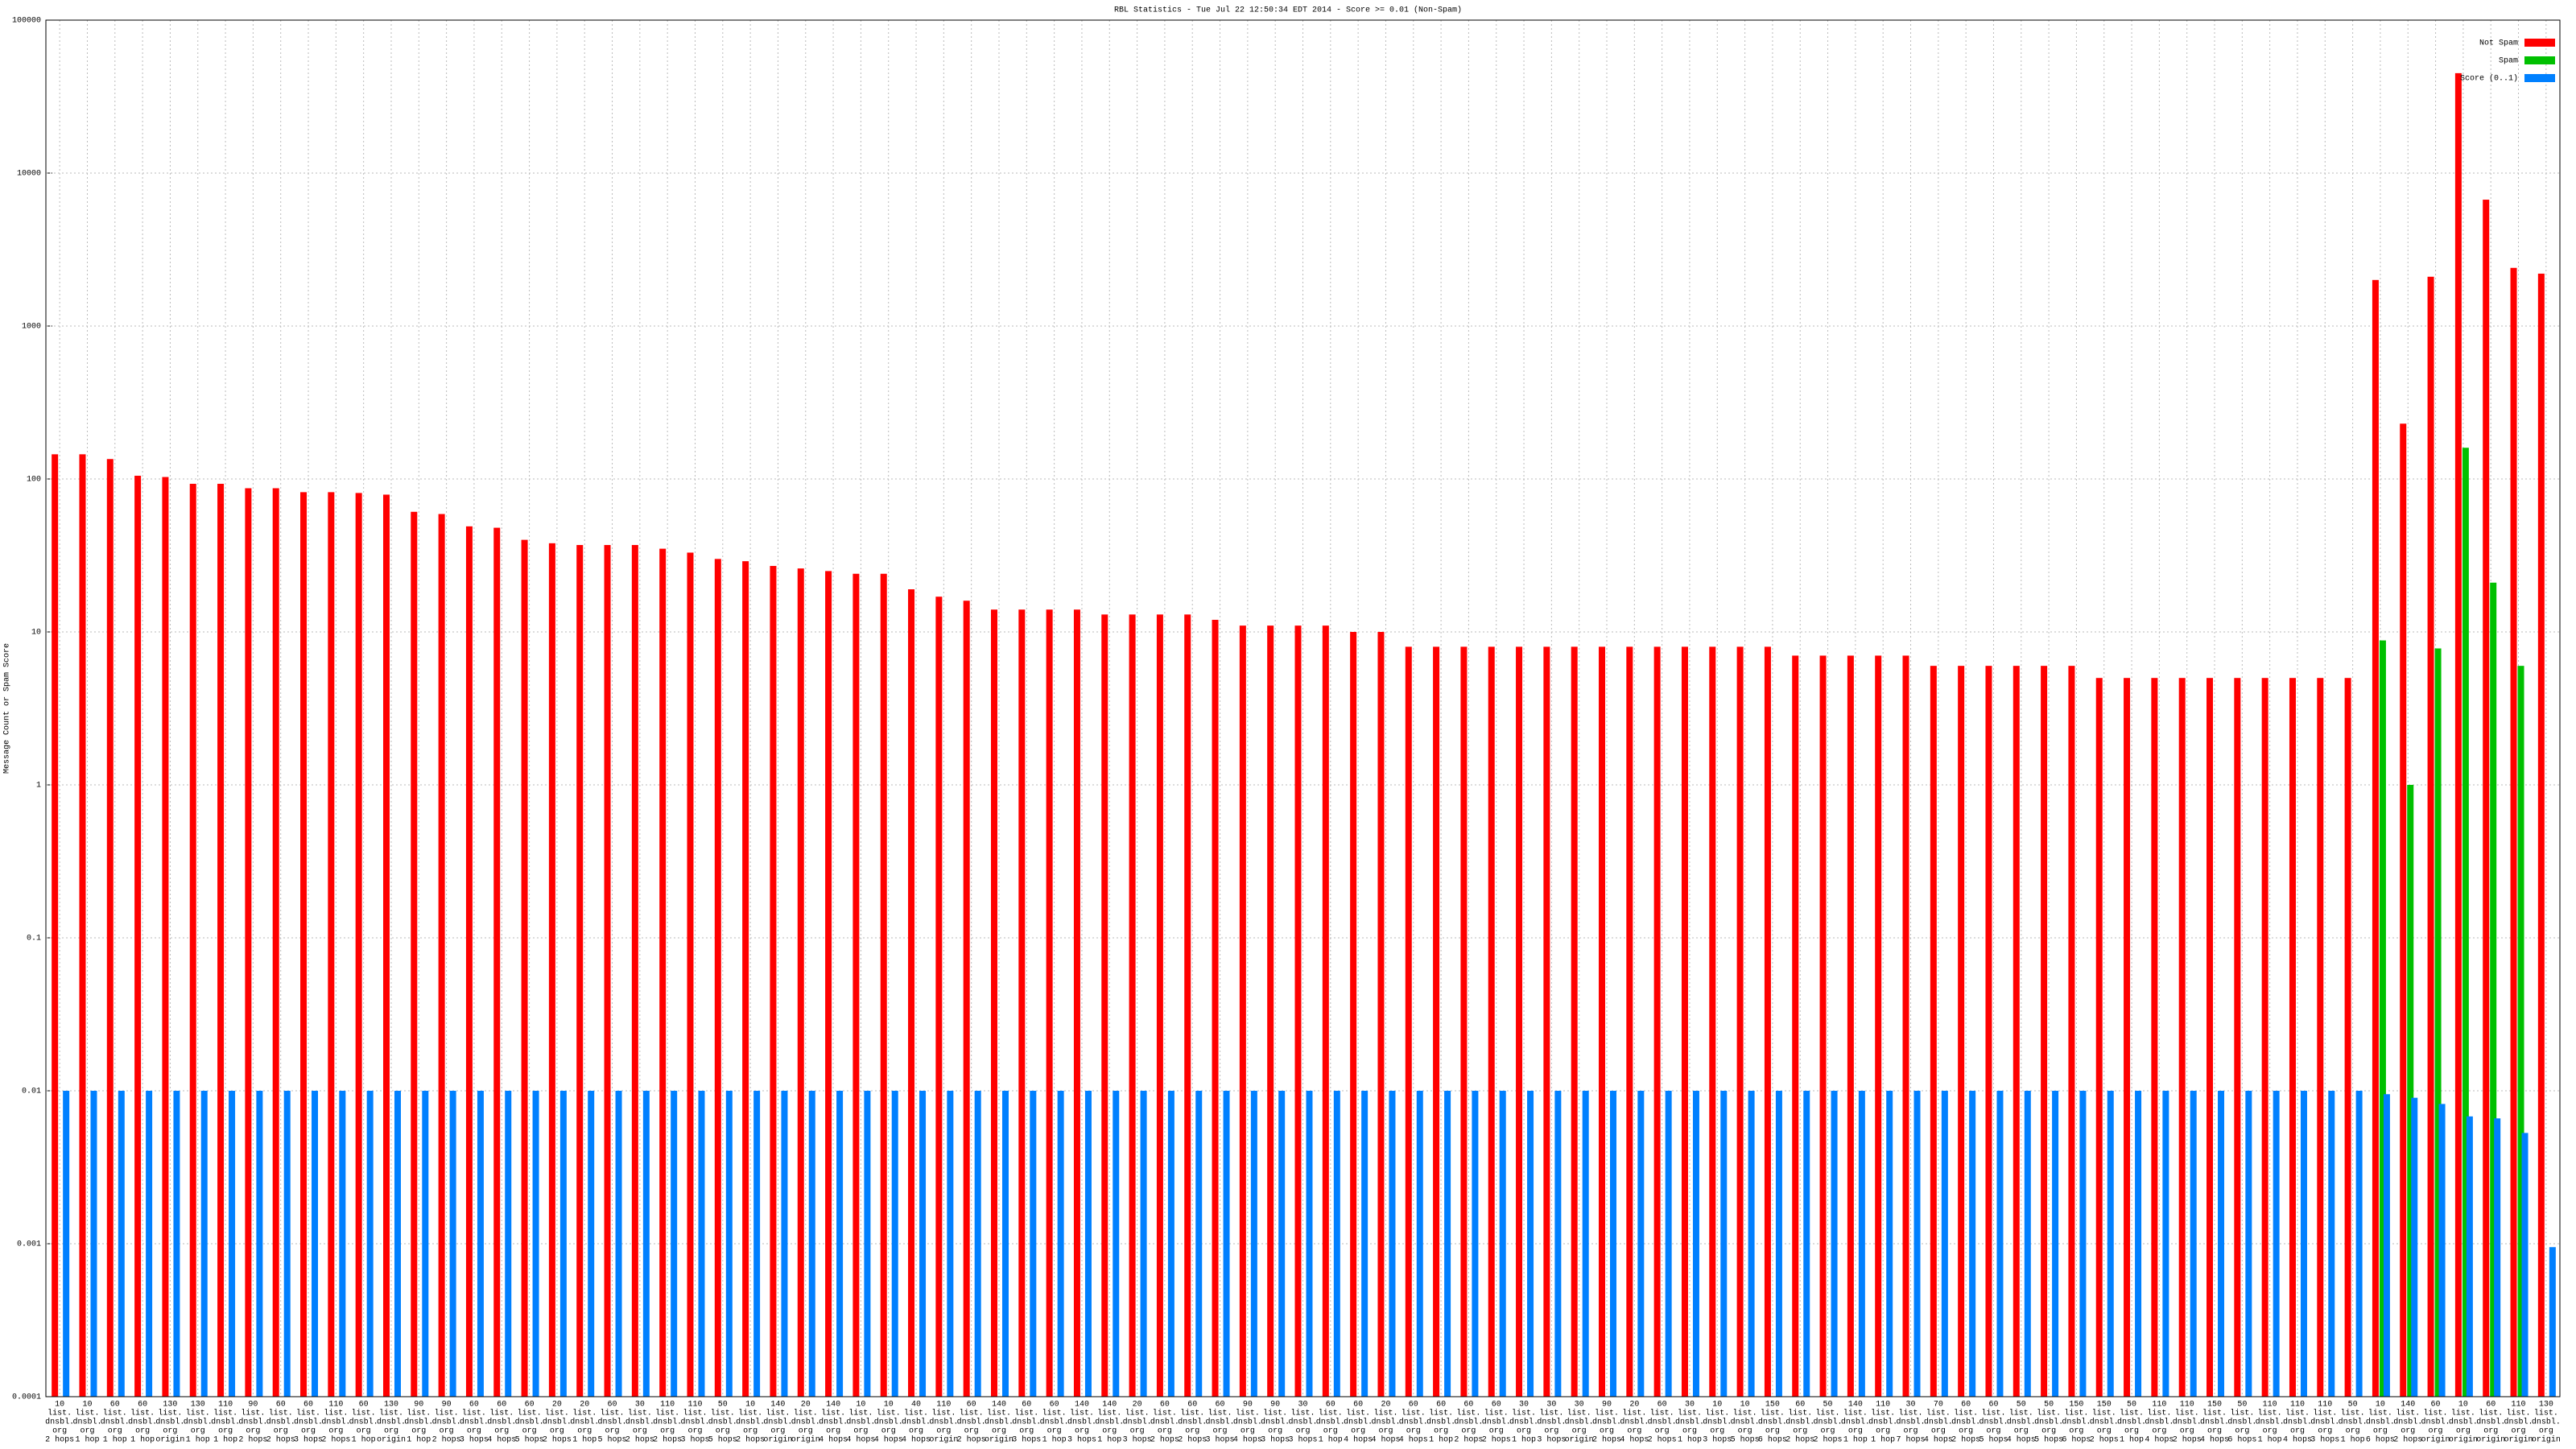 This screenshot has width=2576, height=1449. Describe the element at coordinates (170, 1405) in the screenshot. I see `x-tick-label: 130` at that location.